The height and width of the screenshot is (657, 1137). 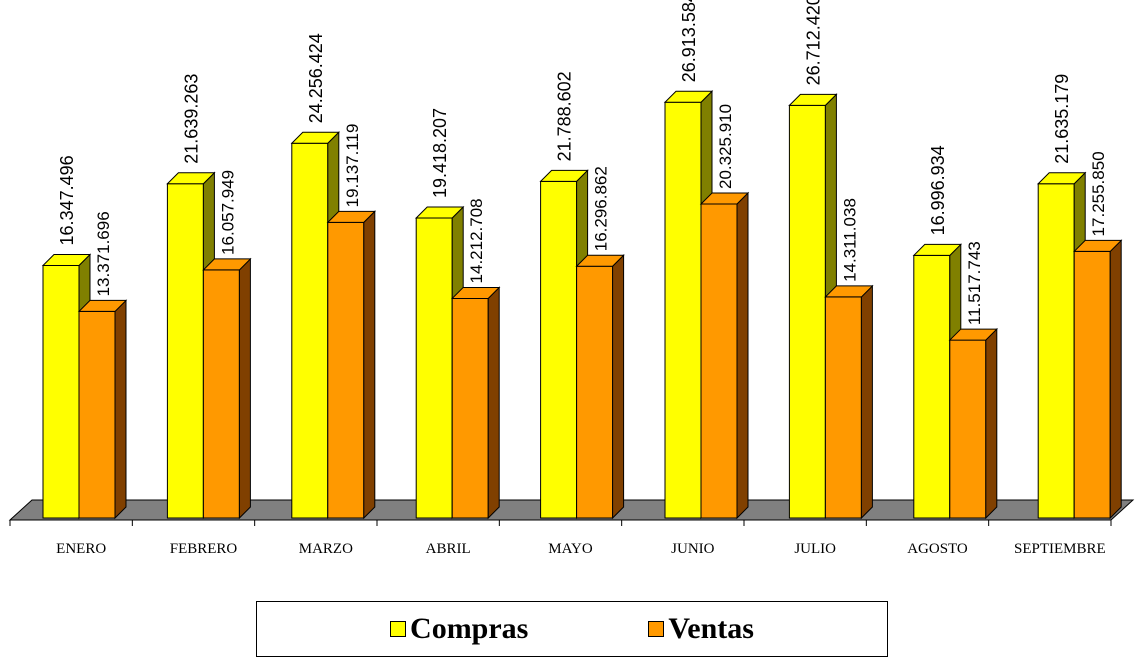 I want to click on category-label-junio: JUNIO, so click(x=692, y=549).